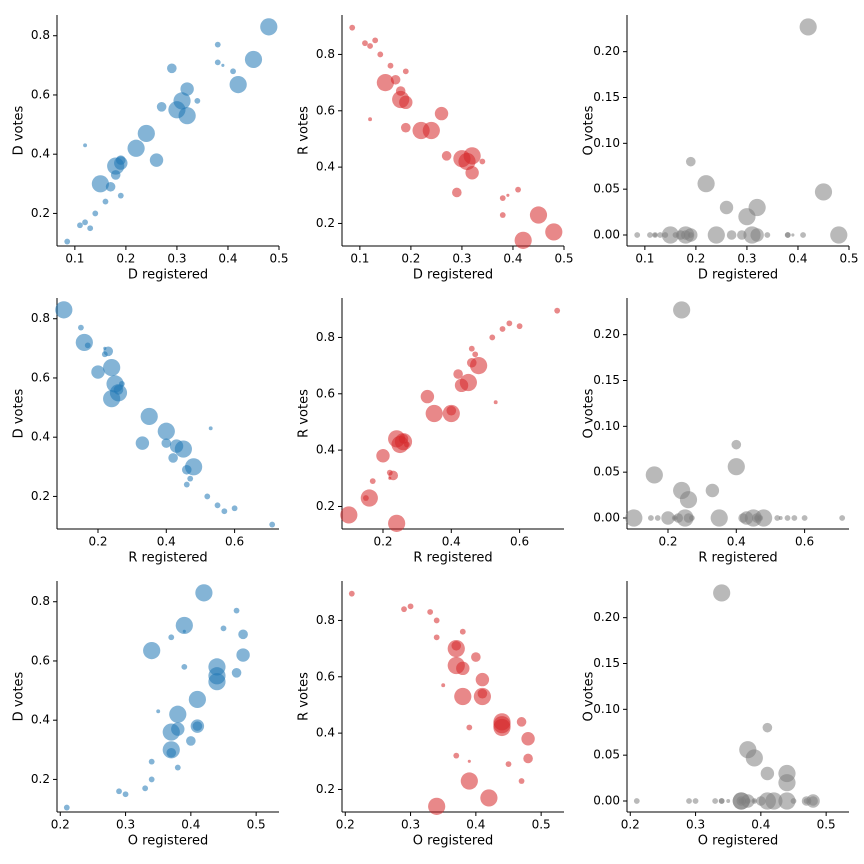  I want to click on x-axis-label: O registered, so click(738, 841).